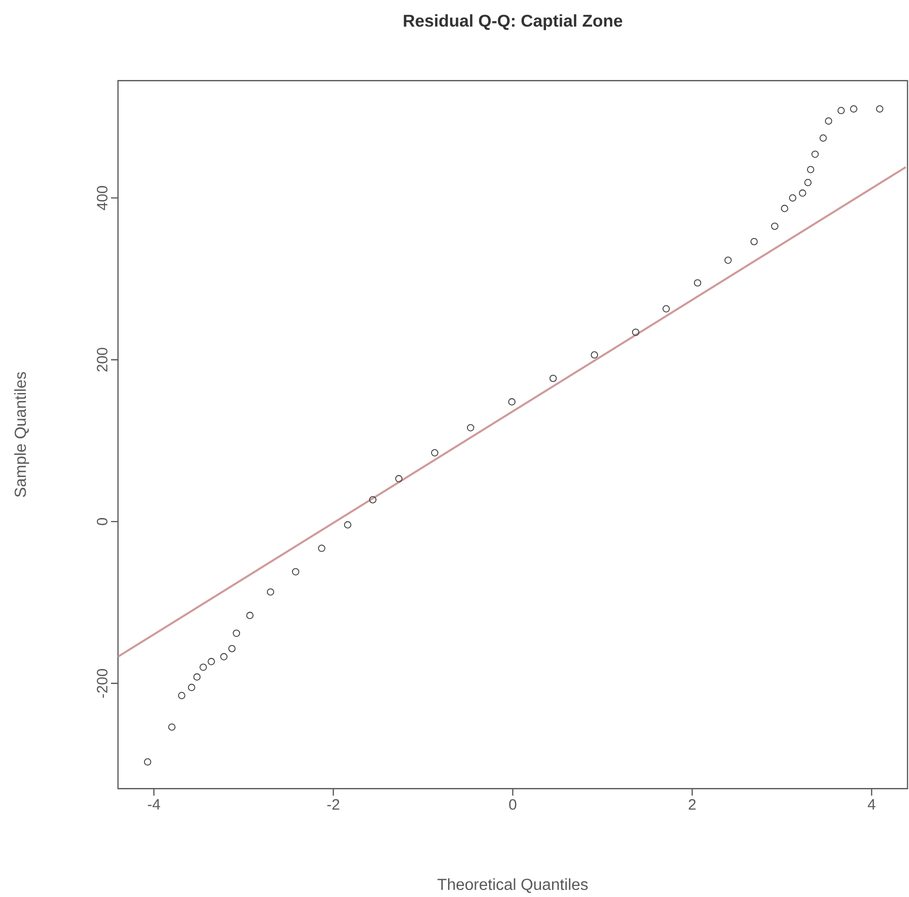 This screenshot has height=897, width=909. I want to click on x-tick-label: 0, so click(512, 804).